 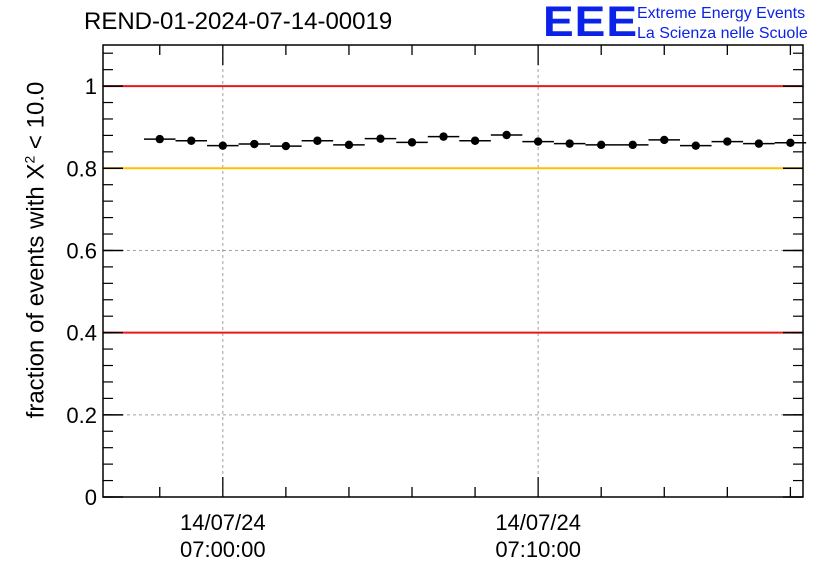 I want to click on chart-title: REND-01-2024-07-14-00019, so click(x=238, y=21).